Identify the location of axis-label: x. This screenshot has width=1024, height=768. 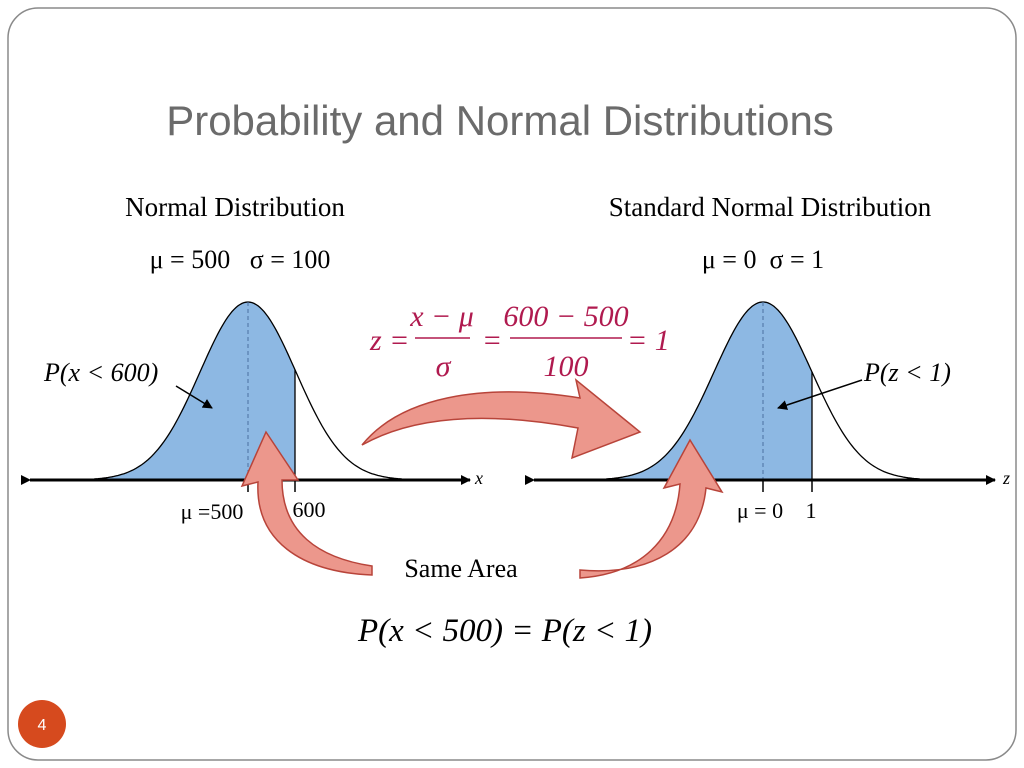
(478, 478).